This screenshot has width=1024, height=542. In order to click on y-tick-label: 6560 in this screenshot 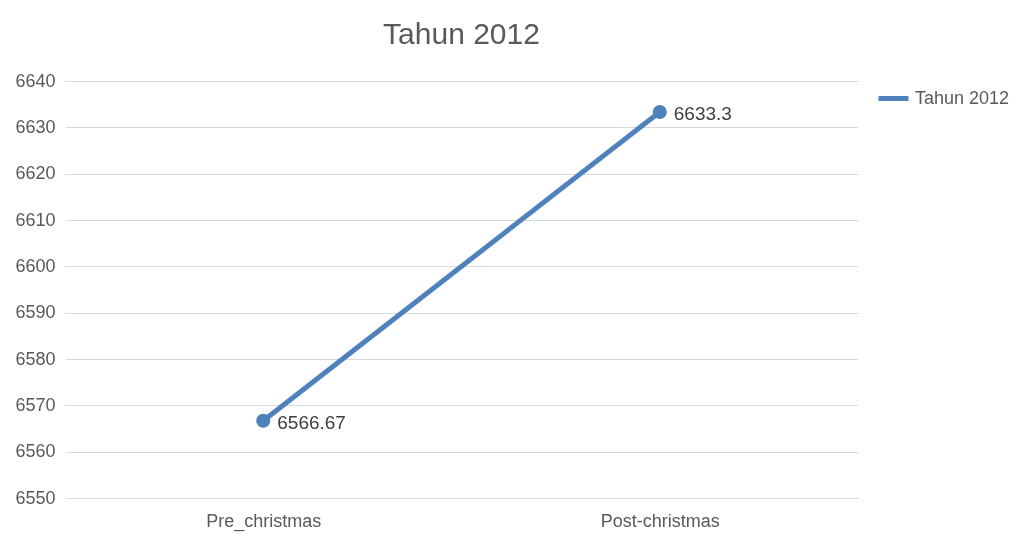, I will do `click(35, 451)`.